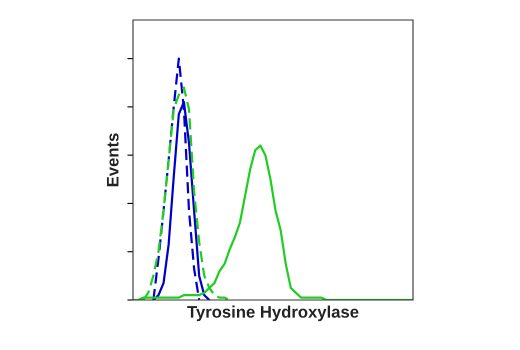 This screenshot has width=520, height=350. What do you see at coordinates (112, 159) in the screenshot?
I see `y-axis-title: Events` at bounding box center [112, 159].